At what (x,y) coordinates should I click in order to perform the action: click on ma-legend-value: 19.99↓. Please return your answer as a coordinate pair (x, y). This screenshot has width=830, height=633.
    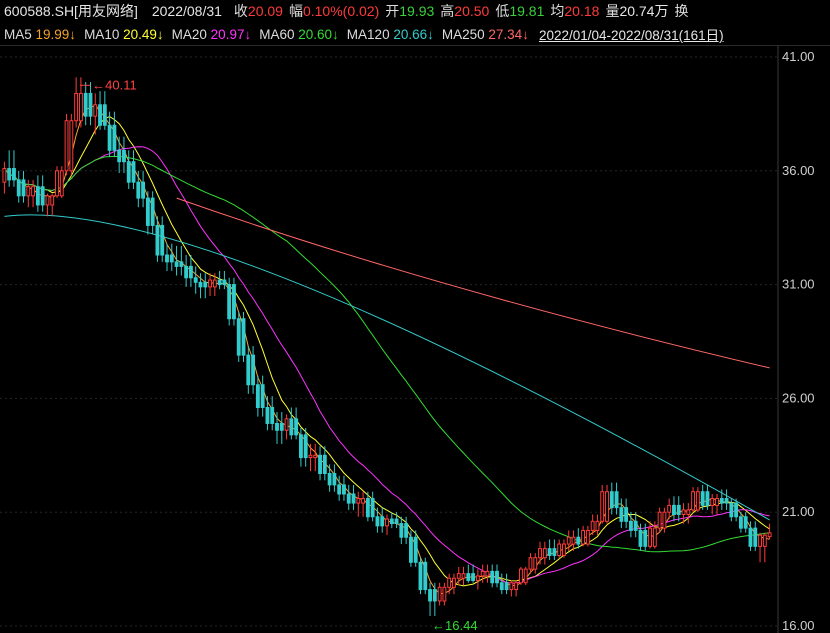
    Looking at the image, I should click on (56, 34).